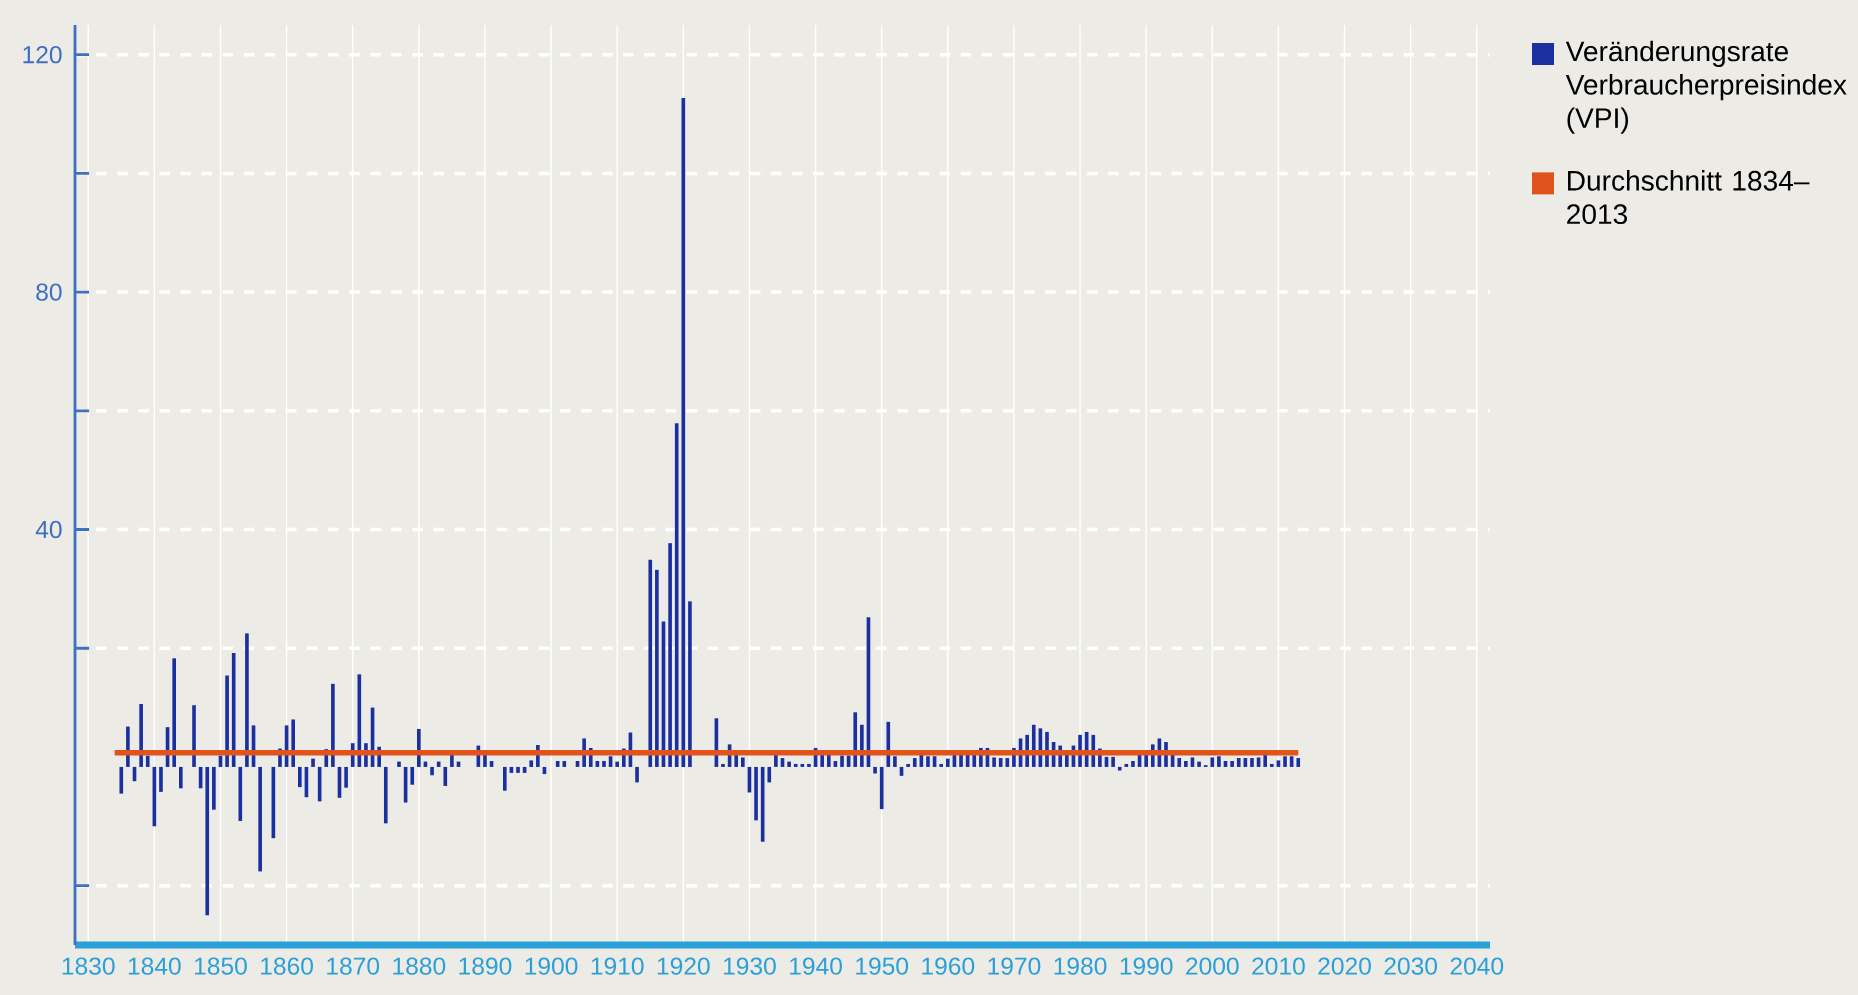 The width and height of the screenshot is (1858, 995). What do you see at coordinates (1146, 966) in the screenshot?
I see `x-tick-label: 1990` at bounding box center [1146, 966].